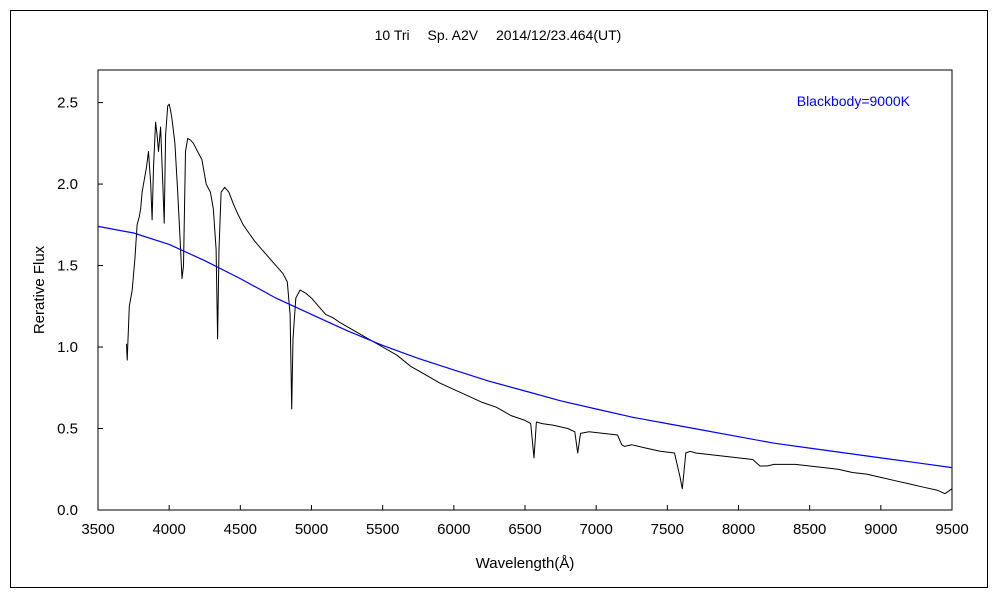 This screenshot has height=600, width=1000. Describe the element at coordinates (667, 529) in the screenshot. I see `x-tick-label: 7500` at that location.